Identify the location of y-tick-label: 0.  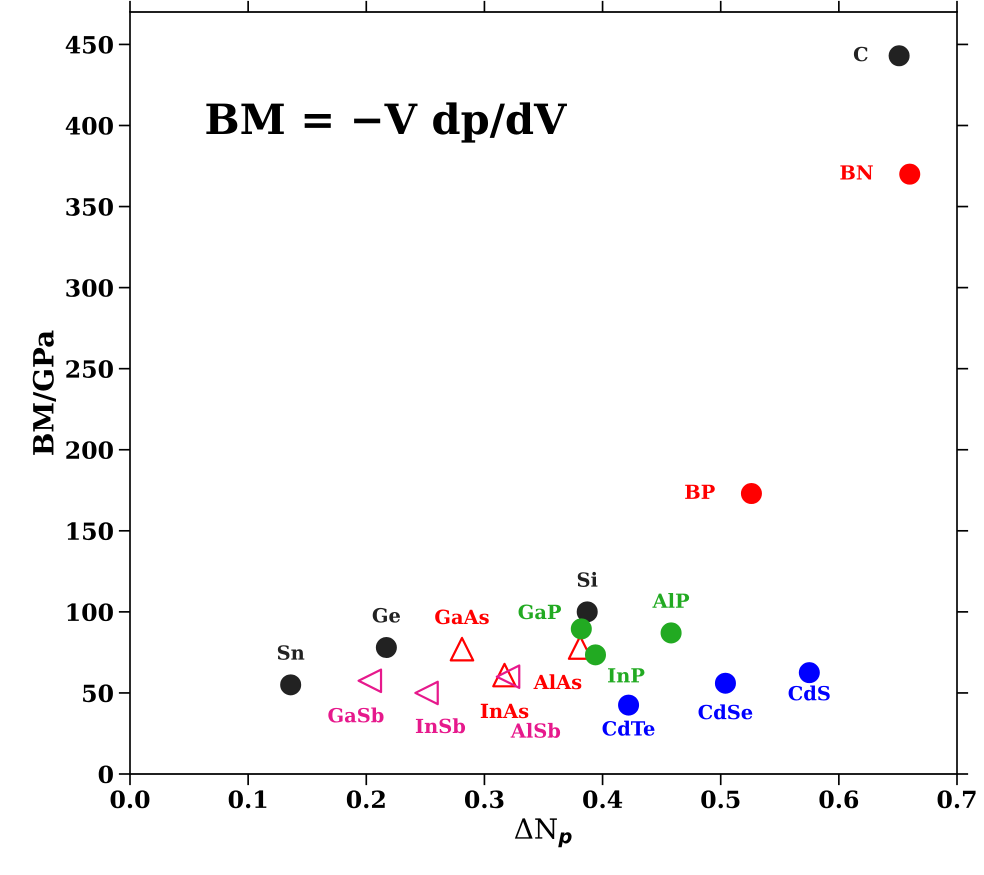
(105, 774).